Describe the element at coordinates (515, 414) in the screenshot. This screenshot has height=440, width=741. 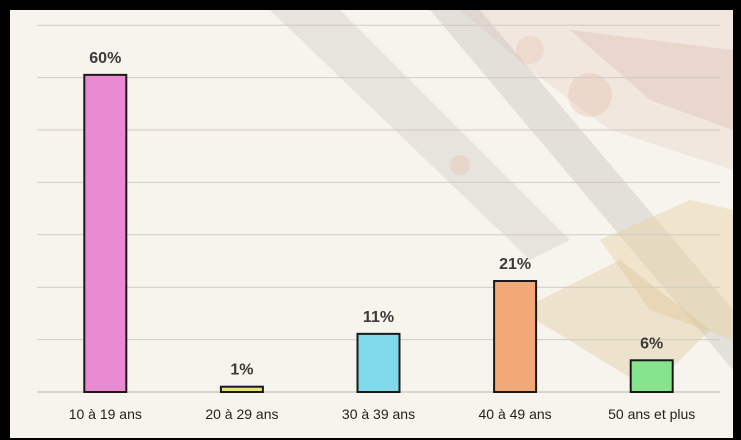
I see `x-tick-label-4: 40 à 49 ans` at that location.